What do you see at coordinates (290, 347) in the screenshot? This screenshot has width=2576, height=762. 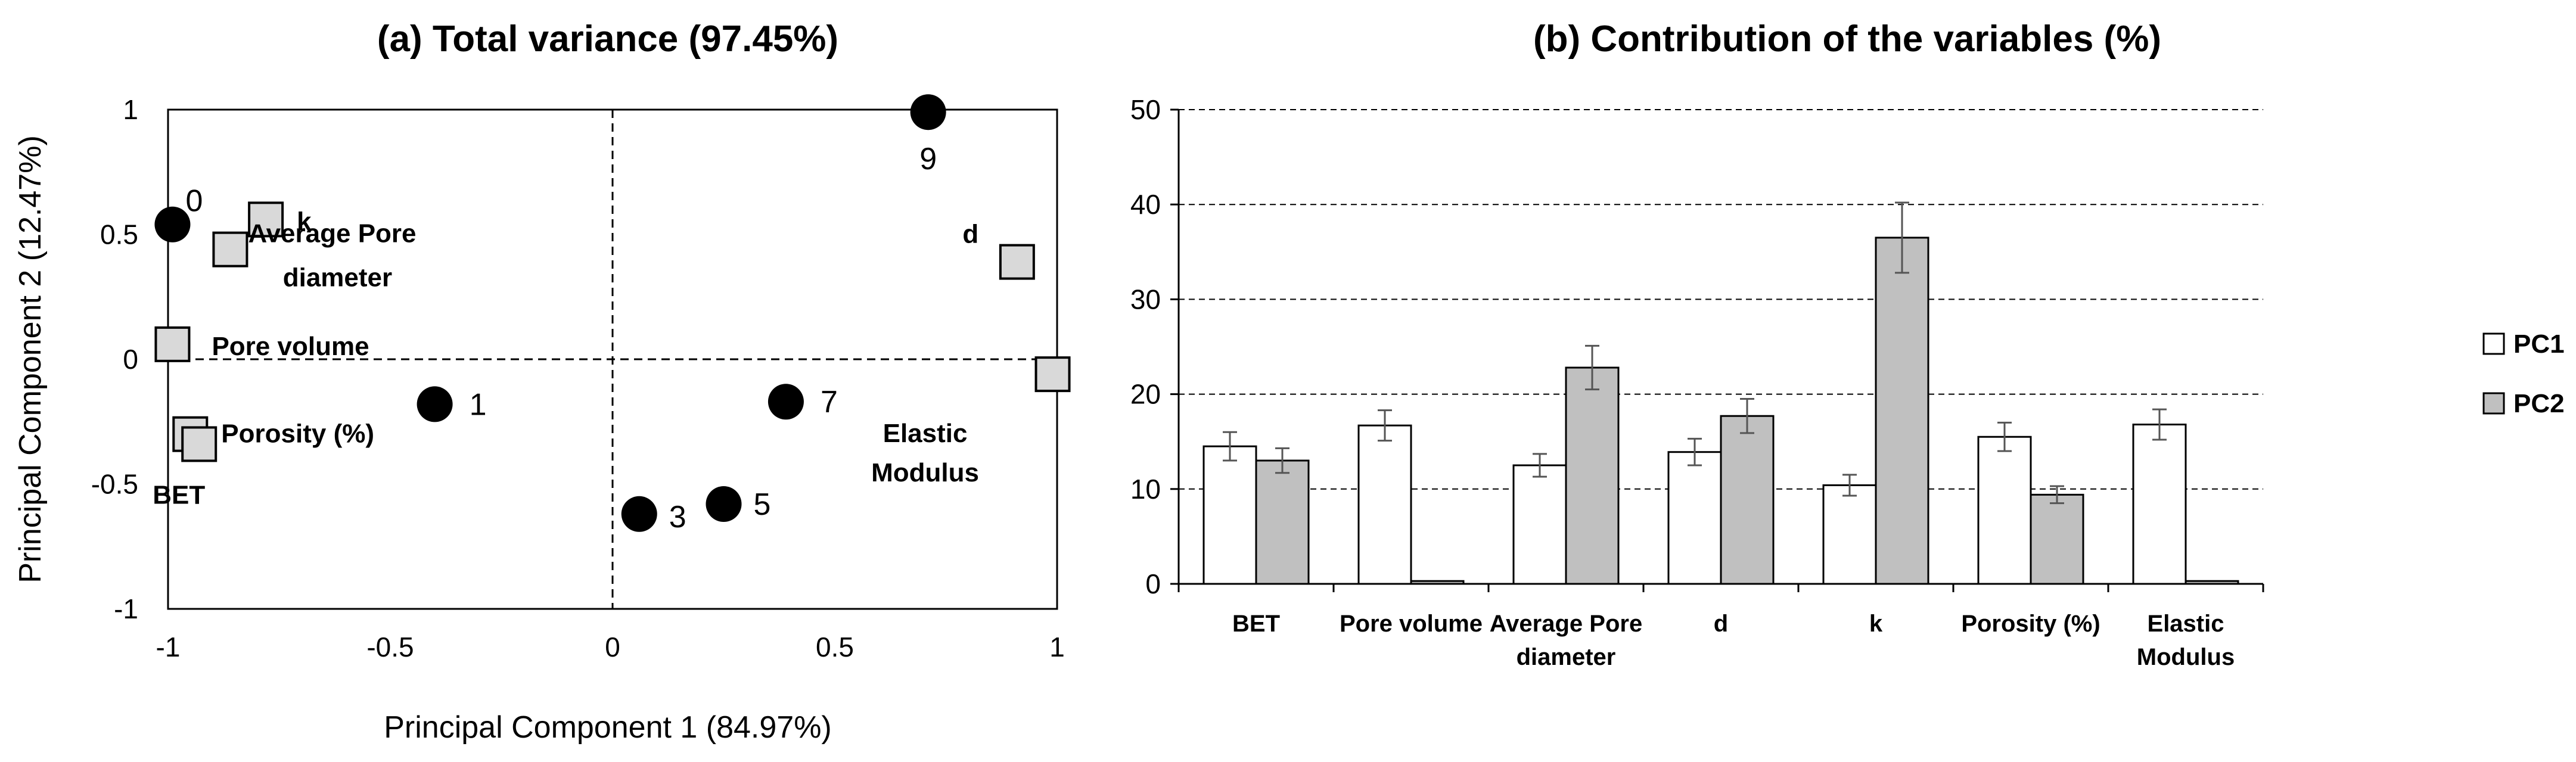 I see `variable-label: Pore volume` at bounding box center [290, 347].